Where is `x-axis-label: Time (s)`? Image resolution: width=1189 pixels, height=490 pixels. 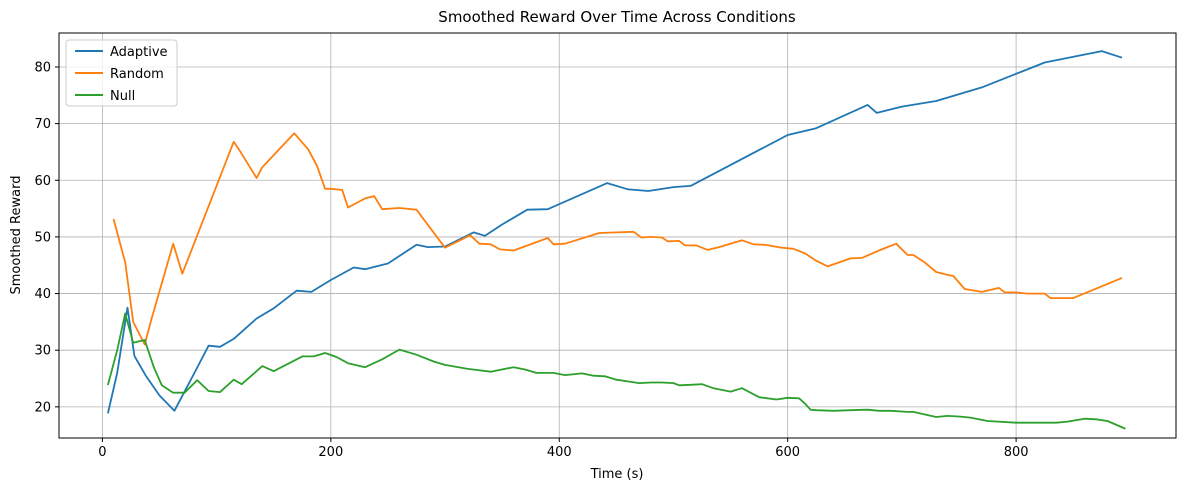
x-axis-label: Time (s) is located at coordinates (617, 474).